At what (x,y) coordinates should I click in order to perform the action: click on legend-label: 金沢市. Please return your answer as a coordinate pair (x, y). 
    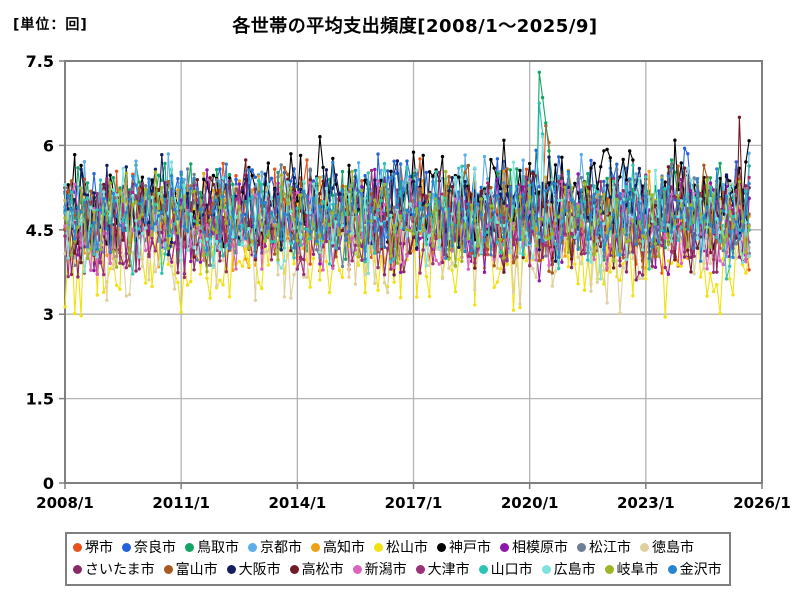
    Looking at the image, I should click on (700, 570).